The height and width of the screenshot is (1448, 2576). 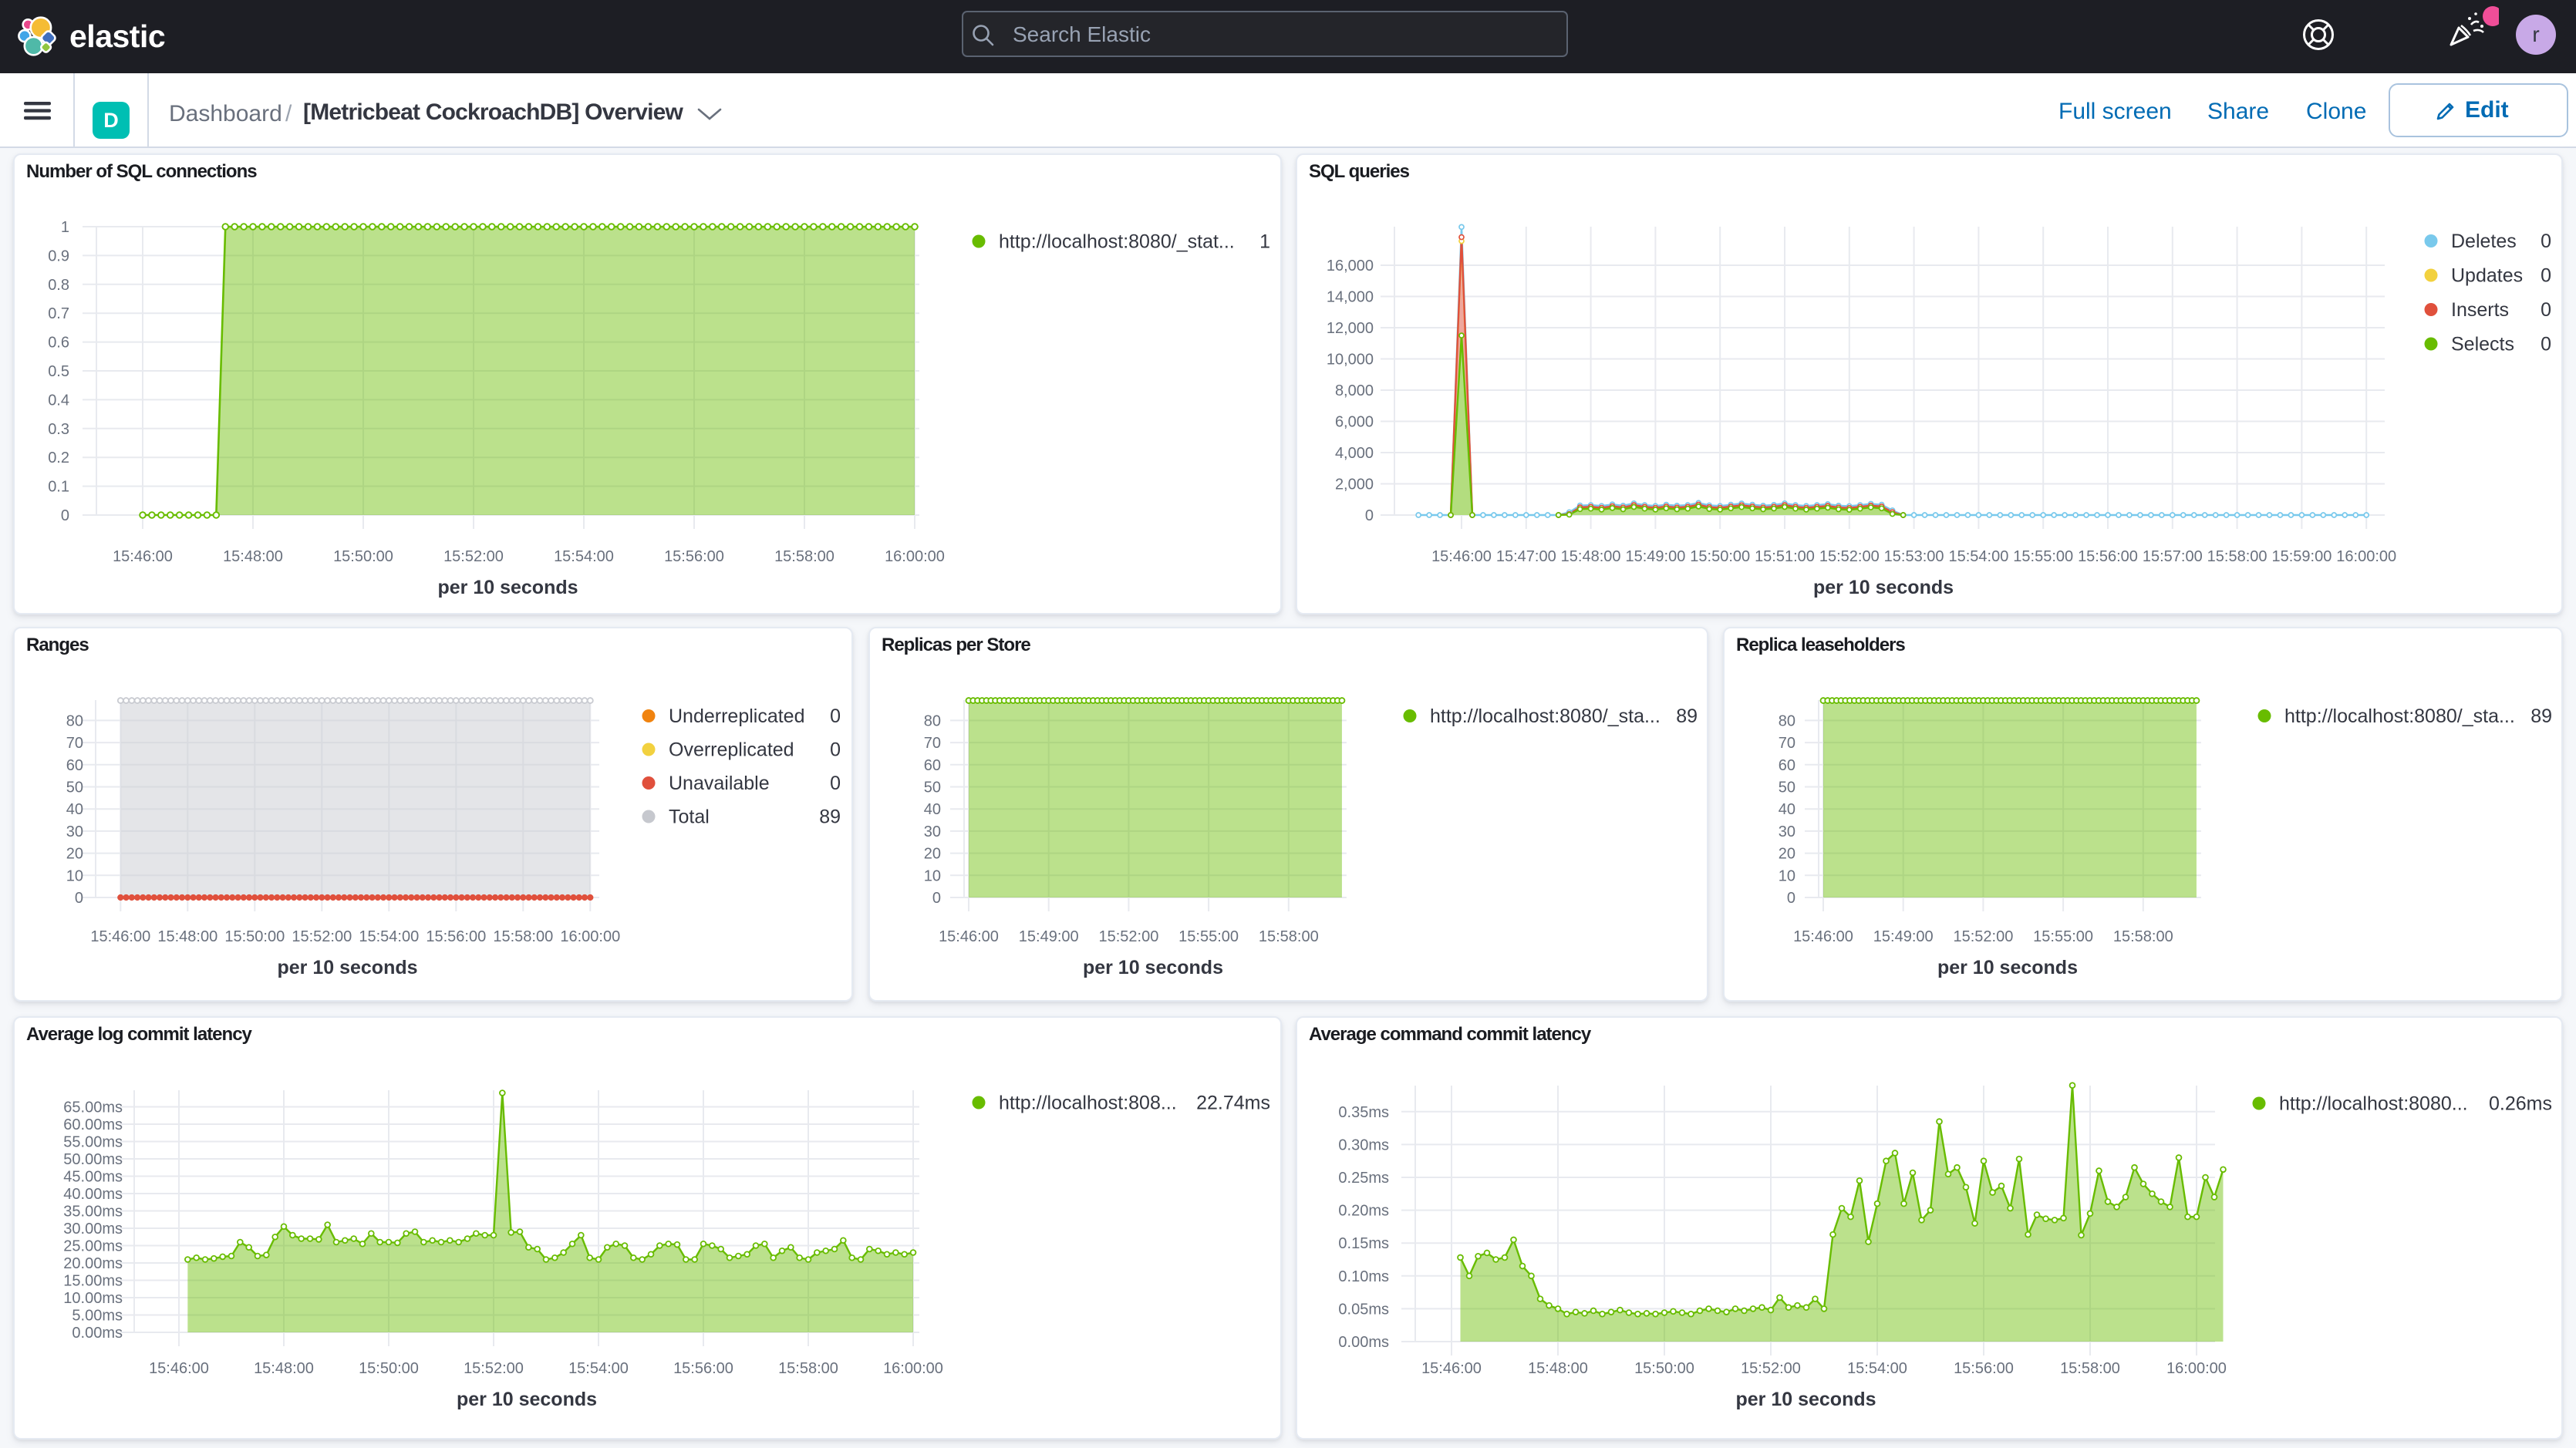 What do you see at coordinates (1785, 556) in the screenshot?
I see `svg-text: 15:51:00` at bounding box center [1785, 556].